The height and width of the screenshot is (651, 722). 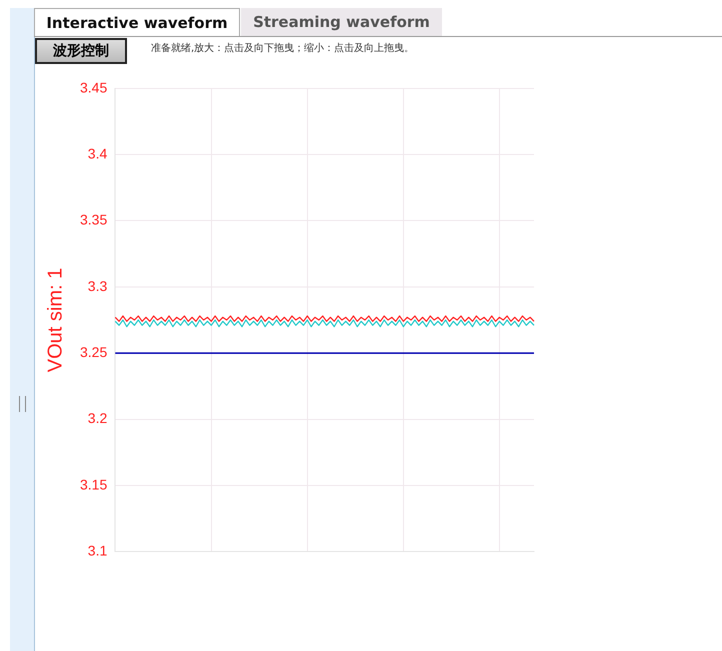 What do you see at coordinates (98, 153) in the screenshot?
I see `y-tick-label: 3.4` at bounding box center [98, 153].